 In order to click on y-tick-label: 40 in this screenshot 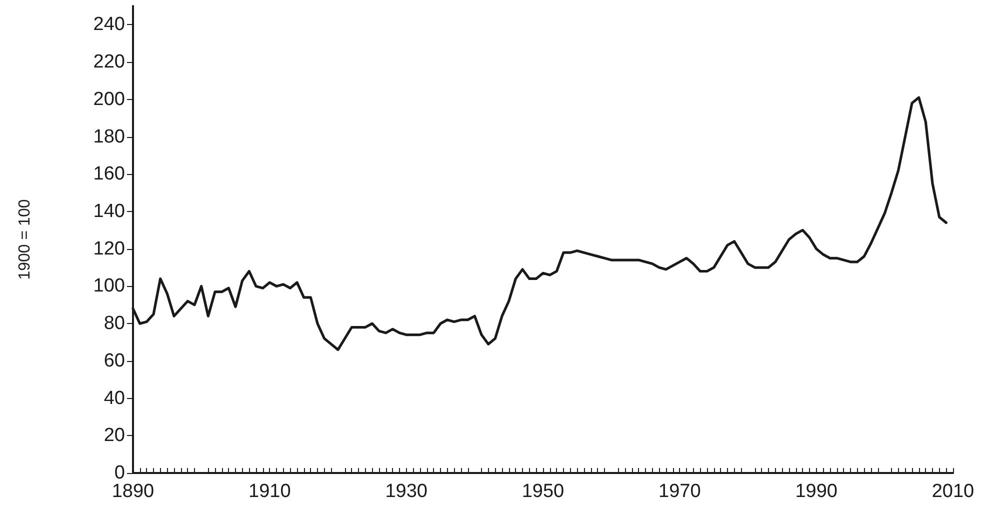, I will do `click(114, 398)`.